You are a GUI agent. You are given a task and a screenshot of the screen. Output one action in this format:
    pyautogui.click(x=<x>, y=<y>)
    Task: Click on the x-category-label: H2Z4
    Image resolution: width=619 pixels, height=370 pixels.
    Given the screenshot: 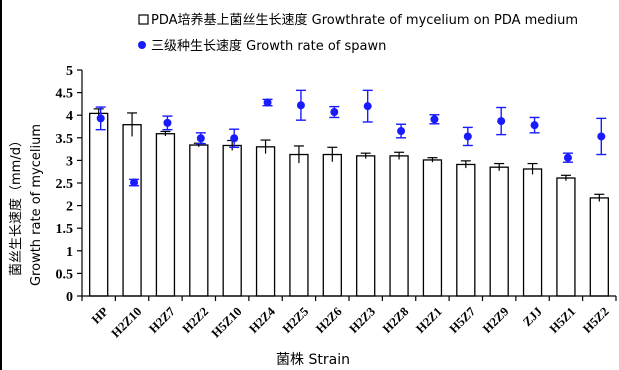 What is the action you would take?
    pyautogui.click(x=262, y=320)
    